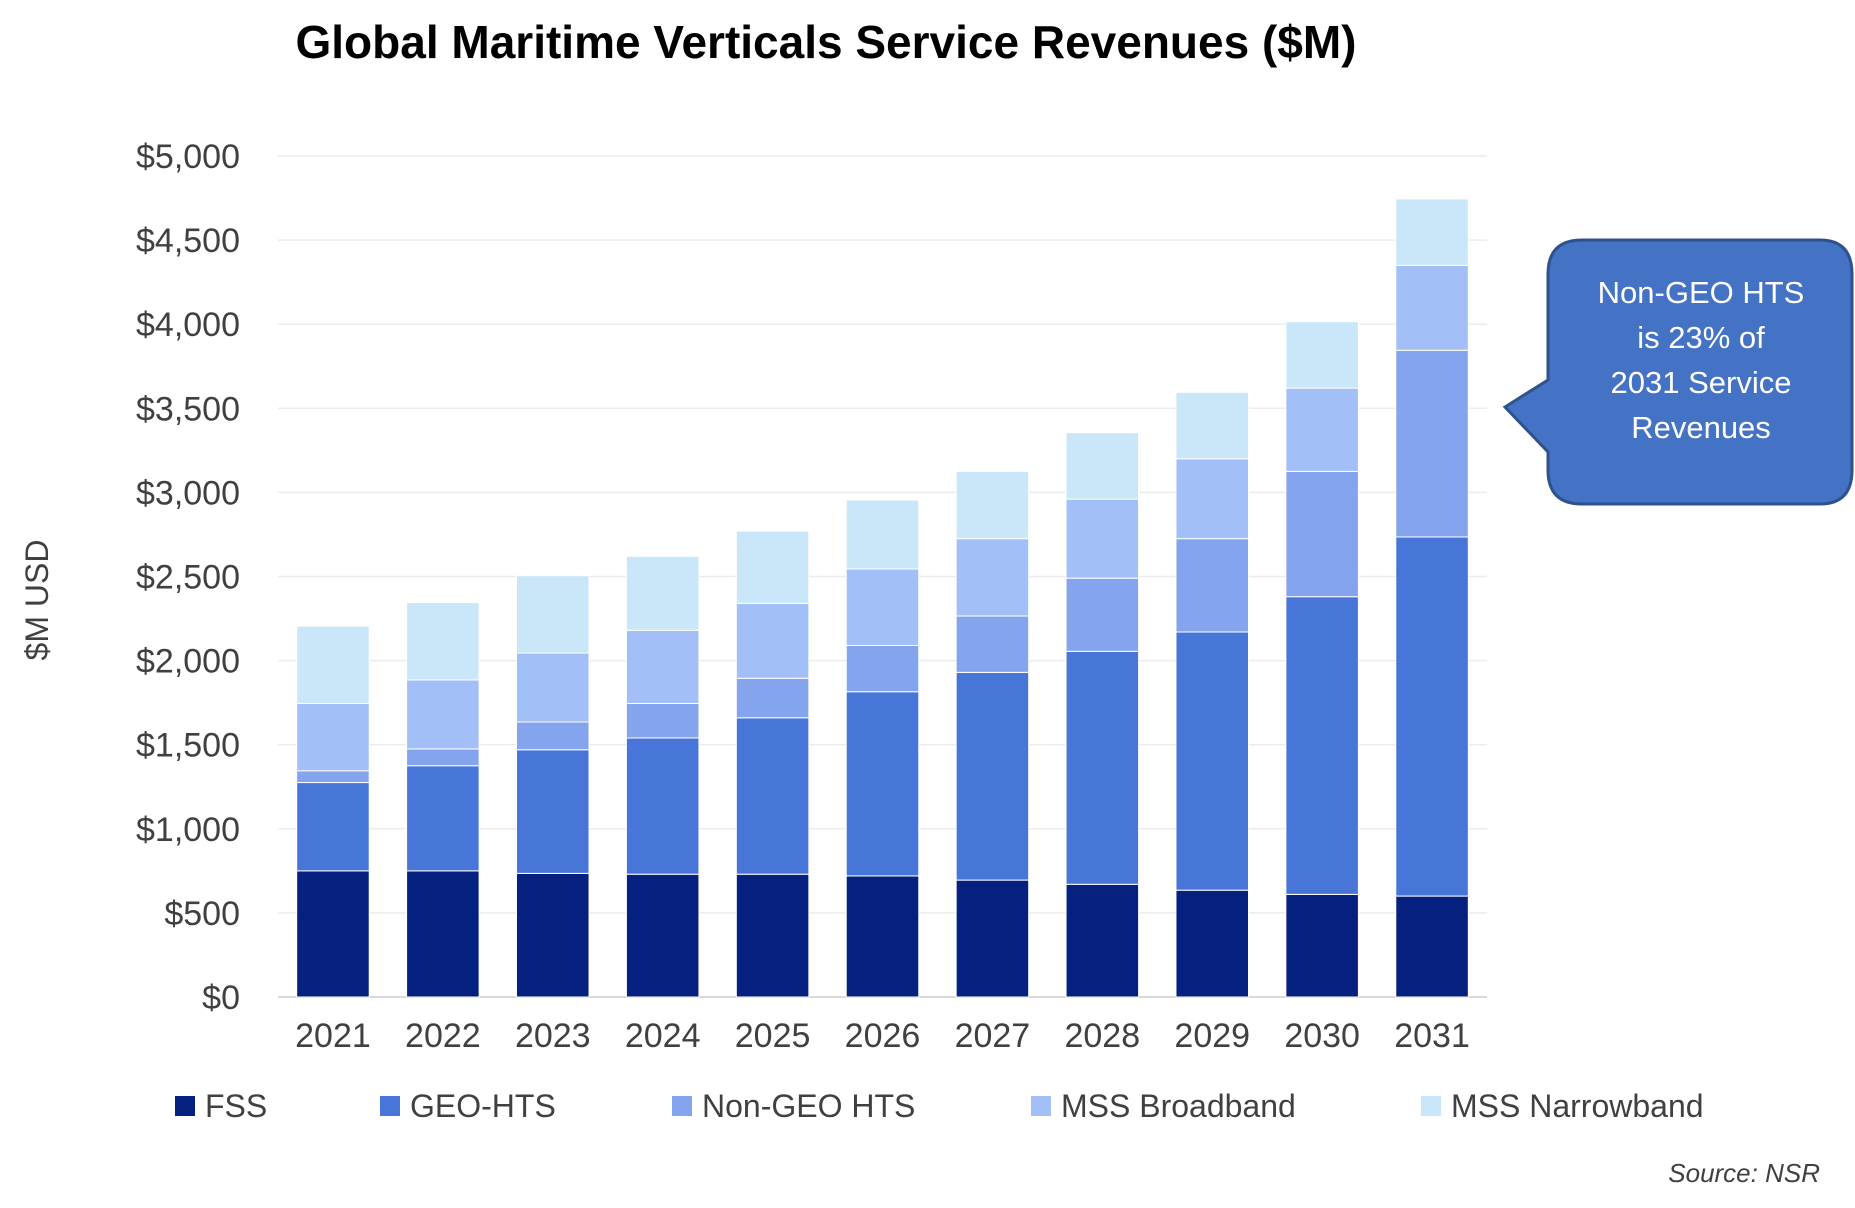 Image resolution: width=1855 pixels, height=1208 pixels. I want to click on y-tick-label: $4,500, so click(188, 241).